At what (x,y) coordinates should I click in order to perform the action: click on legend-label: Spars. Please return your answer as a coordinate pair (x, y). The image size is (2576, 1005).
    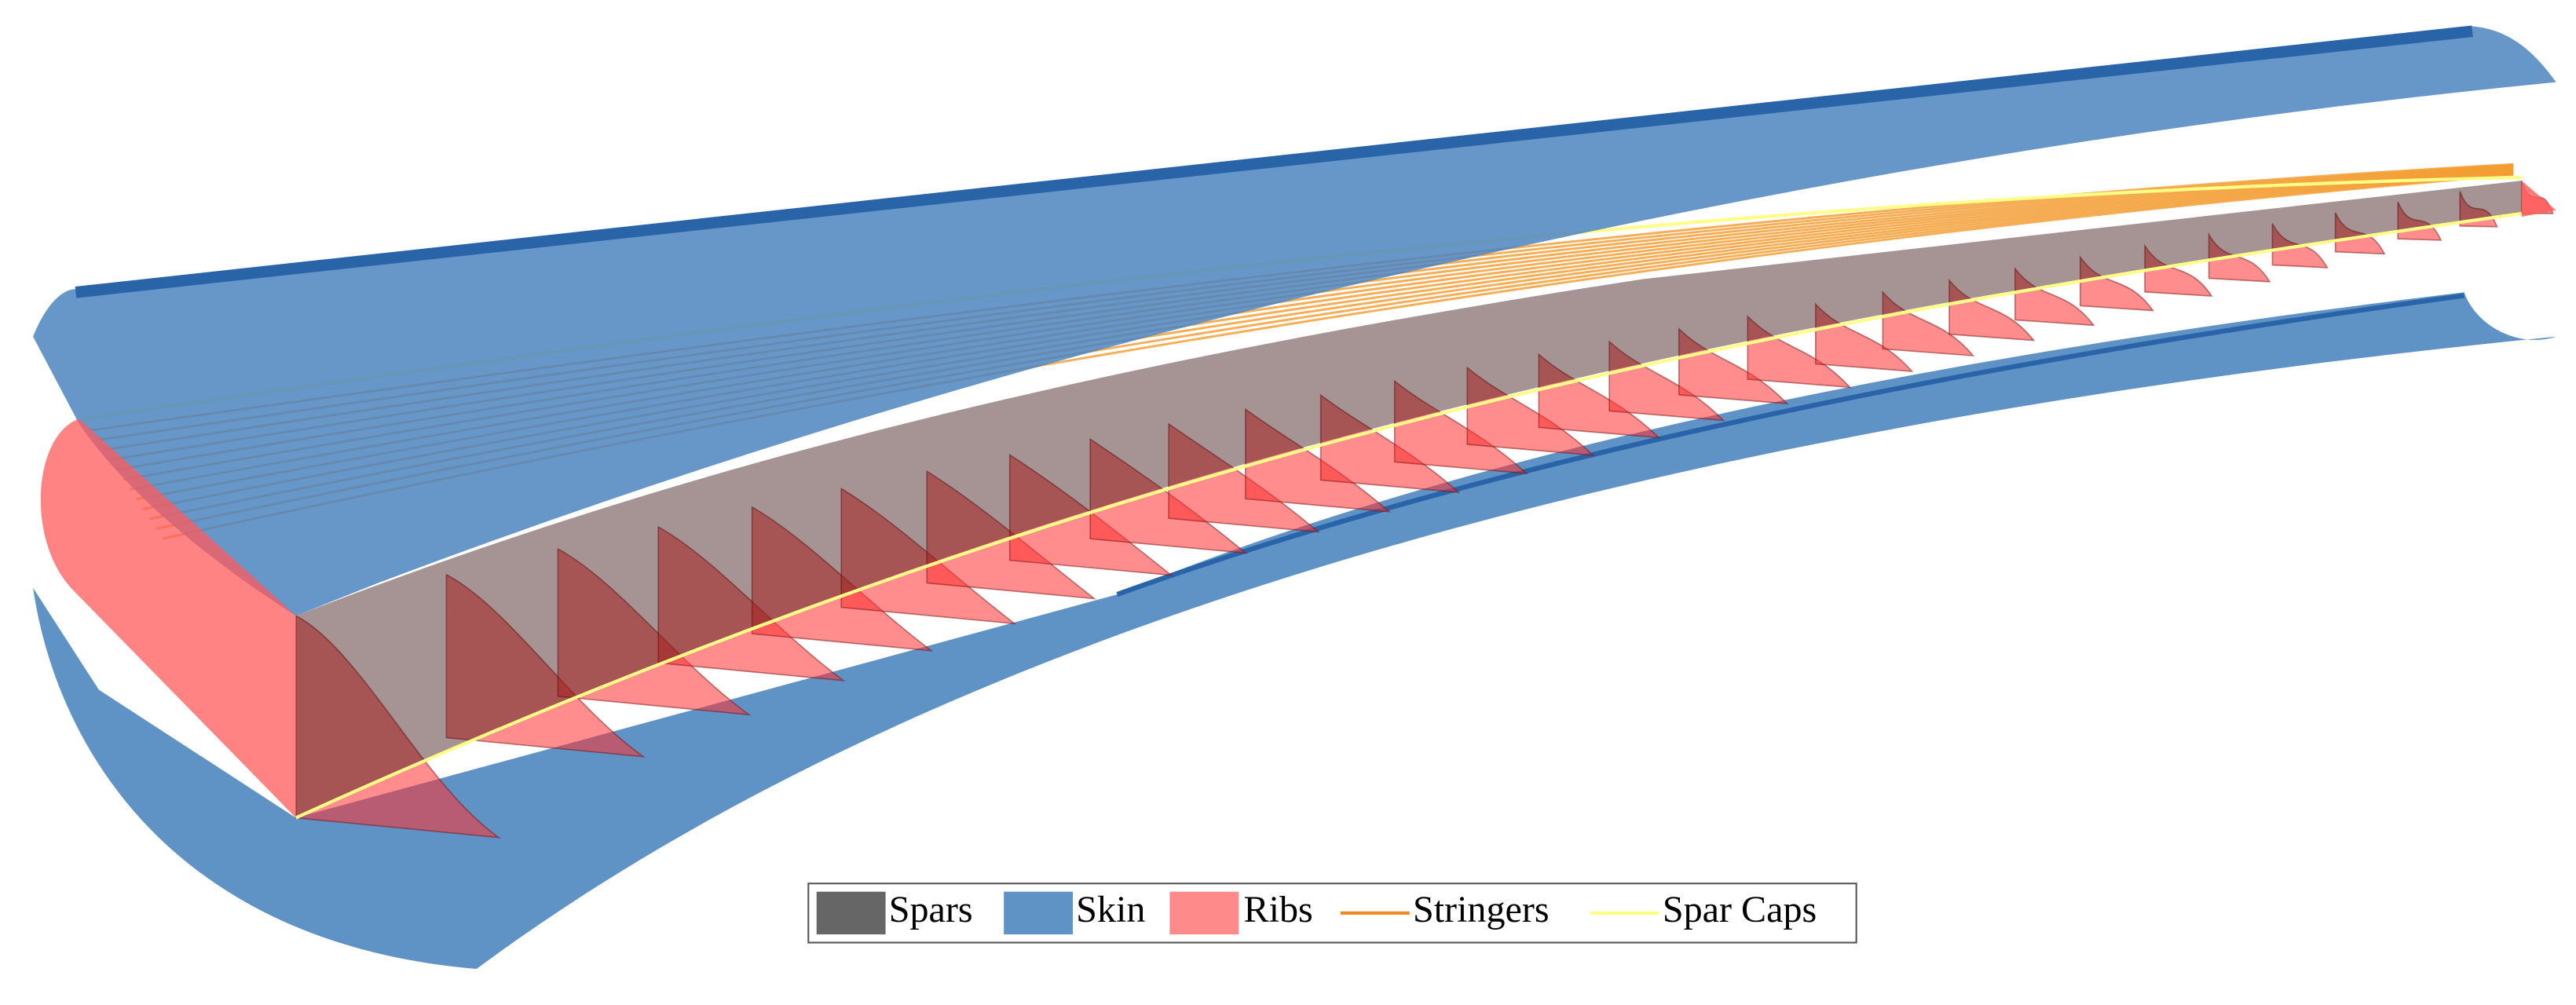
    Looking at the image, I should click on (931, 909).